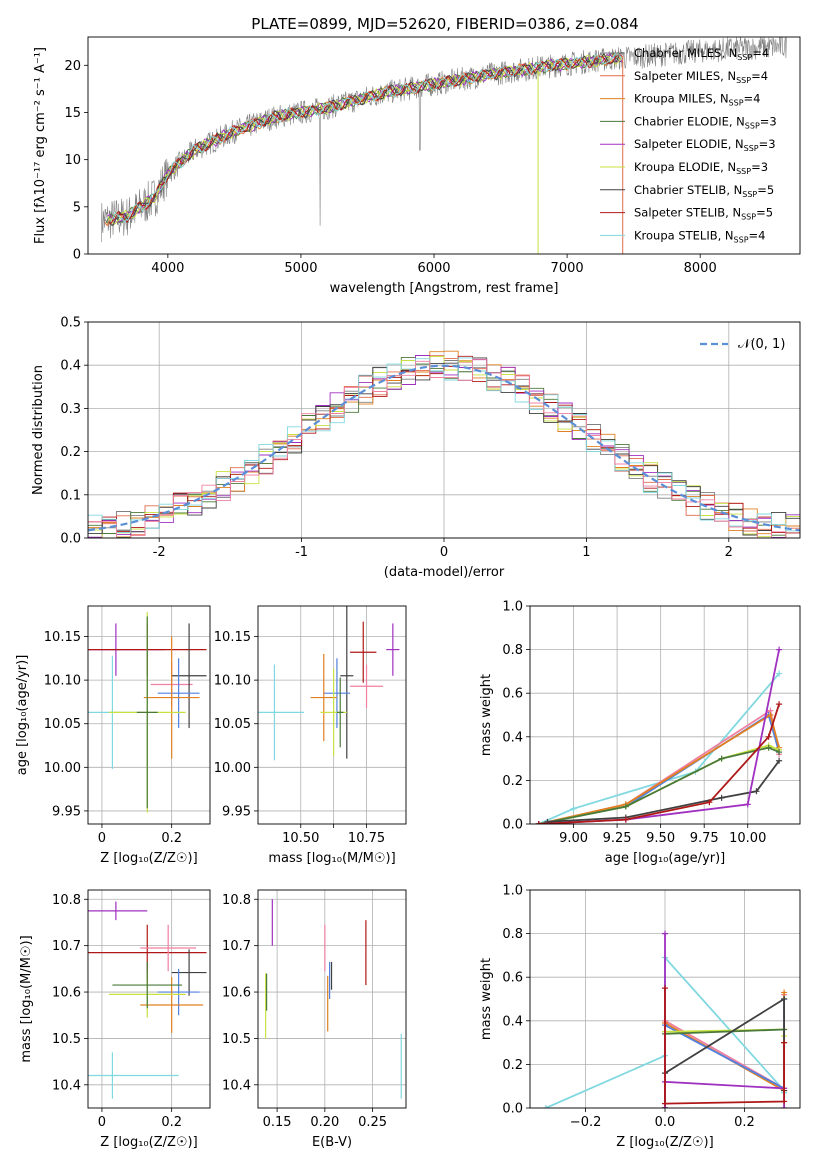 The image size is (819, 1170). What do you see at coordinates (236, 900) in the screenshot?
I see `y-tick-label: 10.8` at bounding box center [236, 900].